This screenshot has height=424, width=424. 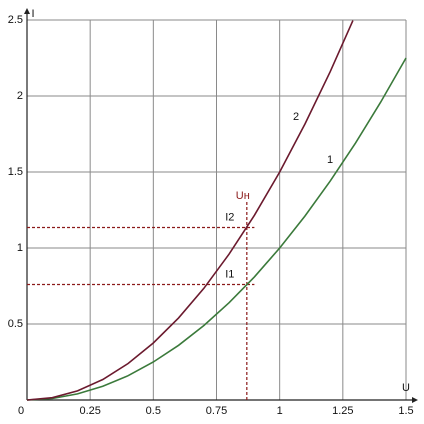 What do you see at coordinates (15, 20) in the screenshot?
I see `y-tick-label: 2.5` at bounding box center [15, 20].